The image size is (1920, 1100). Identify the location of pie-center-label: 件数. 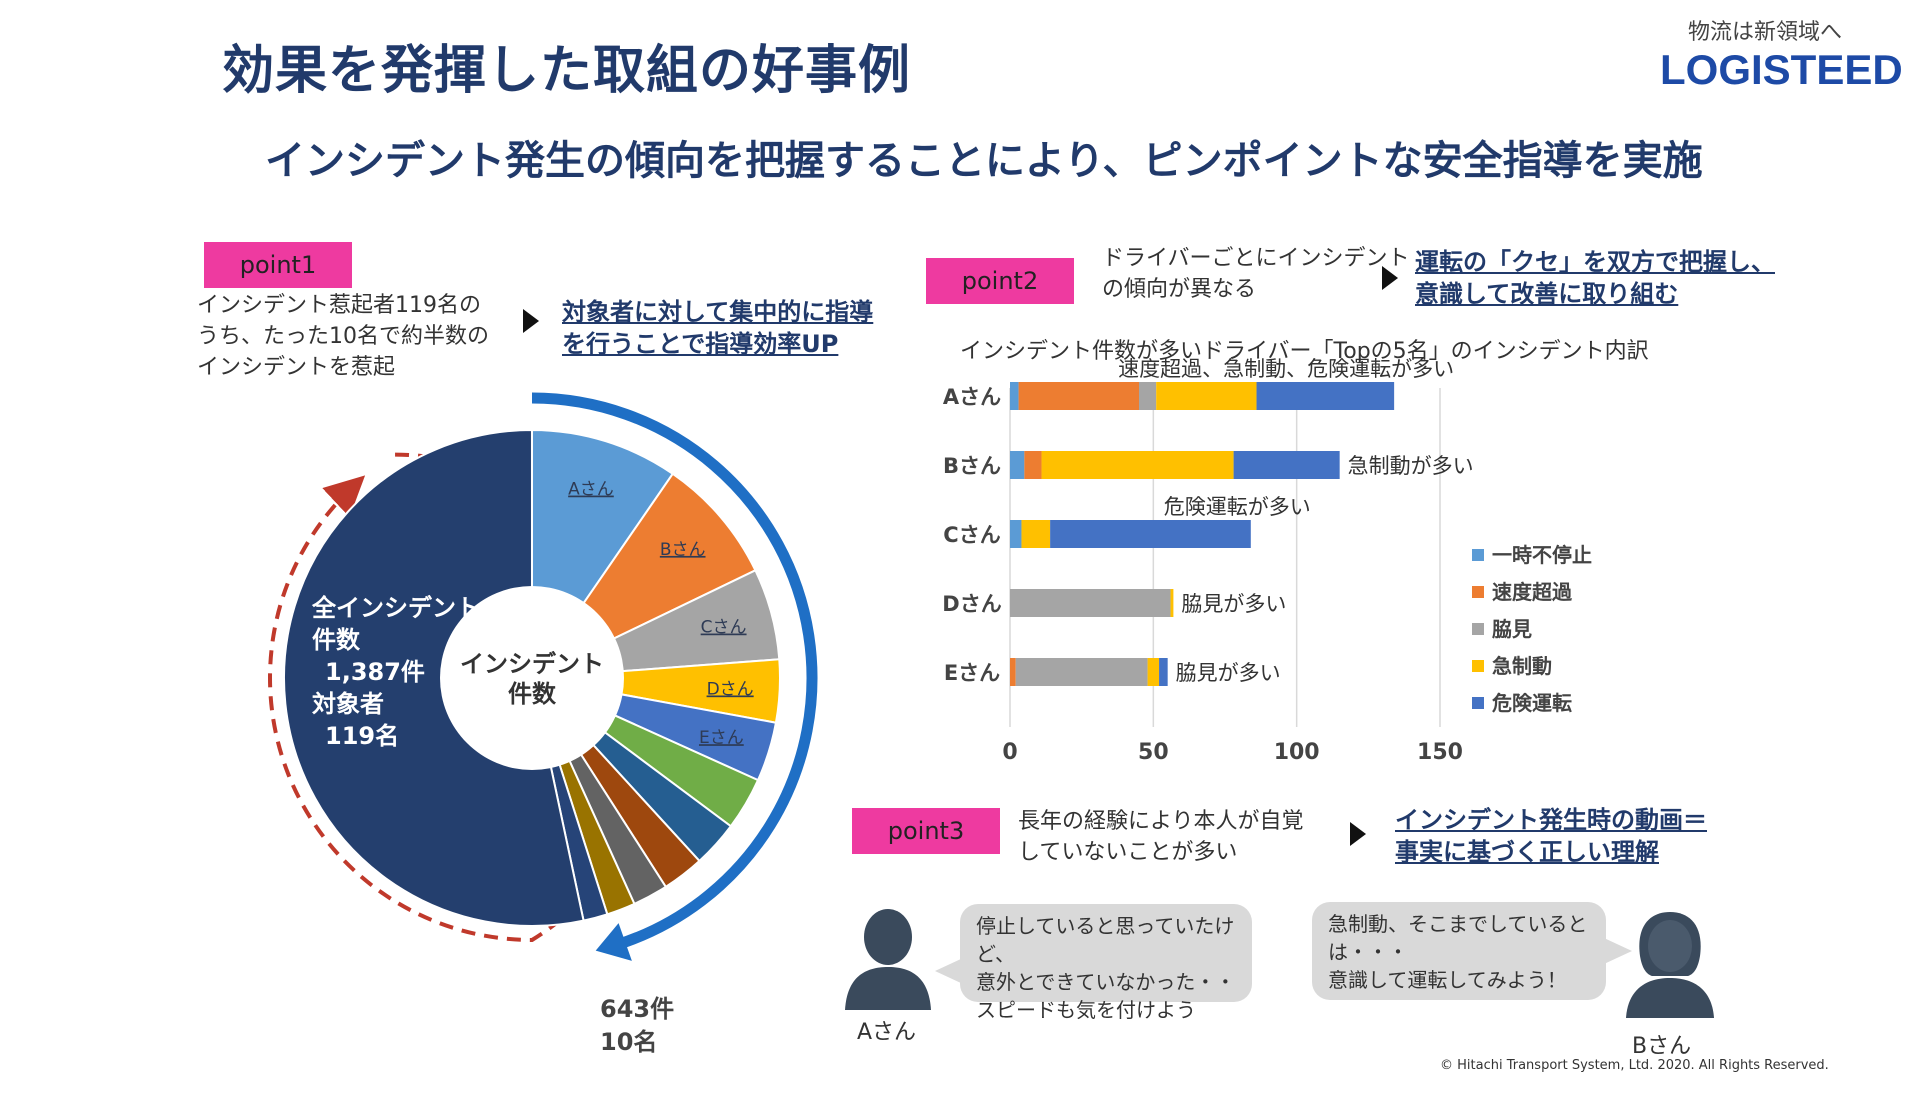
(532, 694).